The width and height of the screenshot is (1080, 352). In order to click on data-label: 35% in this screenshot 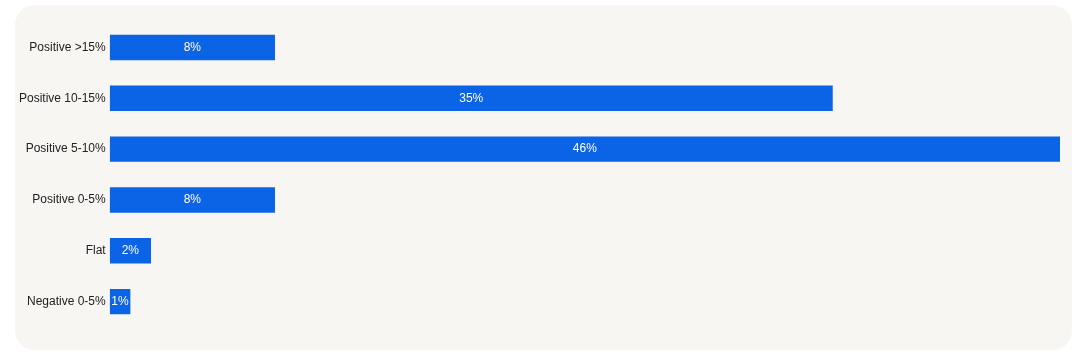, I will do `click(471, 97)`.